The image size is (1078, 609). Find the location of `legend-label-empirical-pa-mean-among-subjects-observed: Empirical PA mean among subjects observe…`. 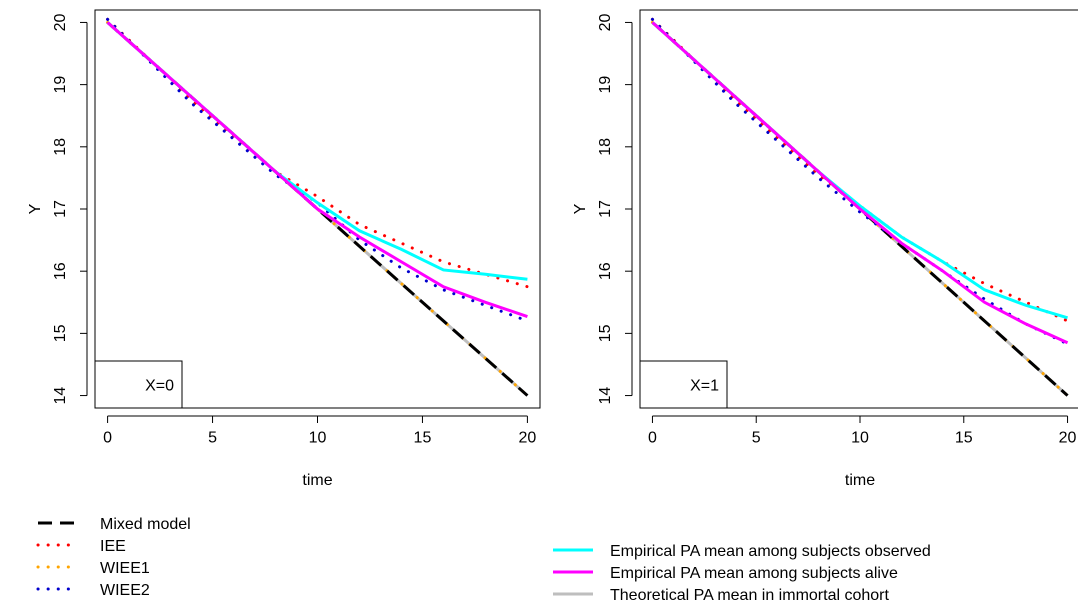

legend-label-empirical-pa-mean-among-subjects-observed: Empirical PA mean among subjects observe… is located at coordinates (770, 551).